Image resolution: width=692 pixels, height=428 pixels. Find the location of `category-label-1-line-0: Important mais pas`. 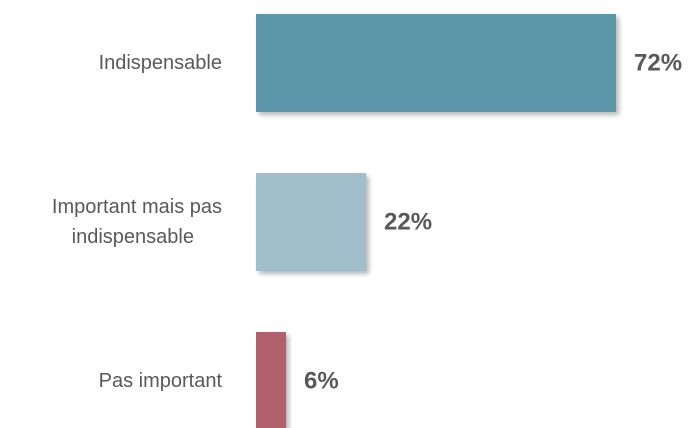

category-label-1-line-0: Important mais pas is located at coordinates (137, 207).